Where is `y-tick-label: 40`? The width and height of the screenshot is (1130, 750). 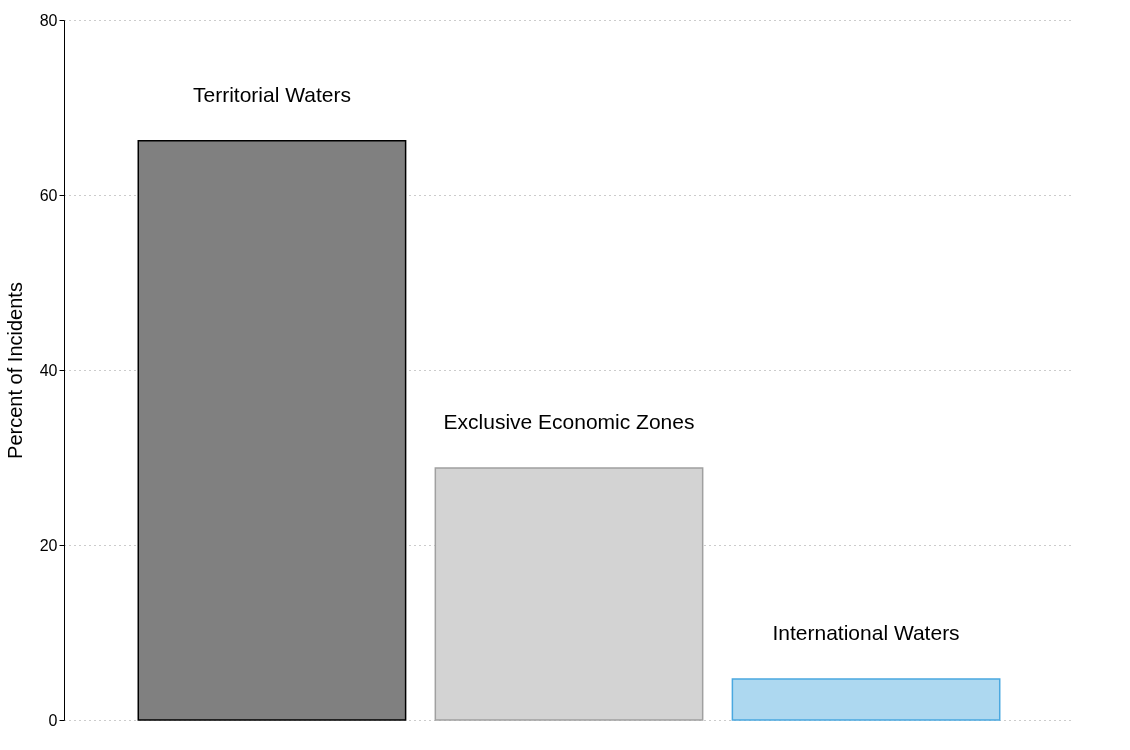 y-tick-label: 40 is located at coordinates (48, 370).